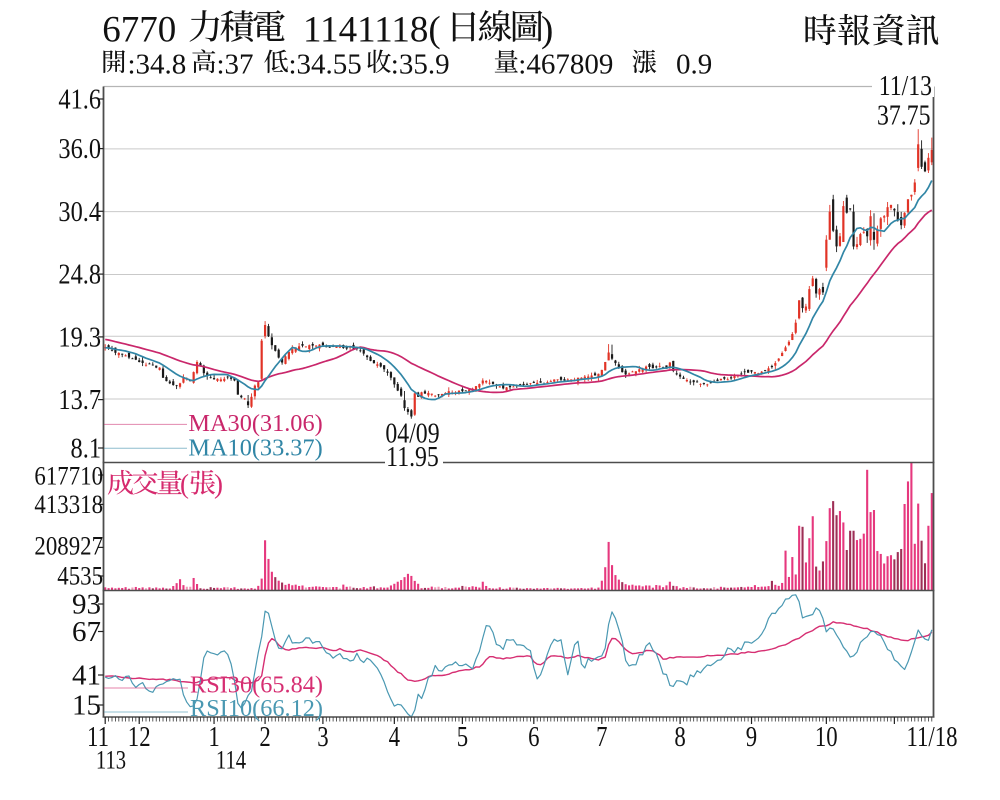  What do you see at coordinates (213, 737) in the screenshot?
I see `svg-text: 1` at bounding box center [213, 737].